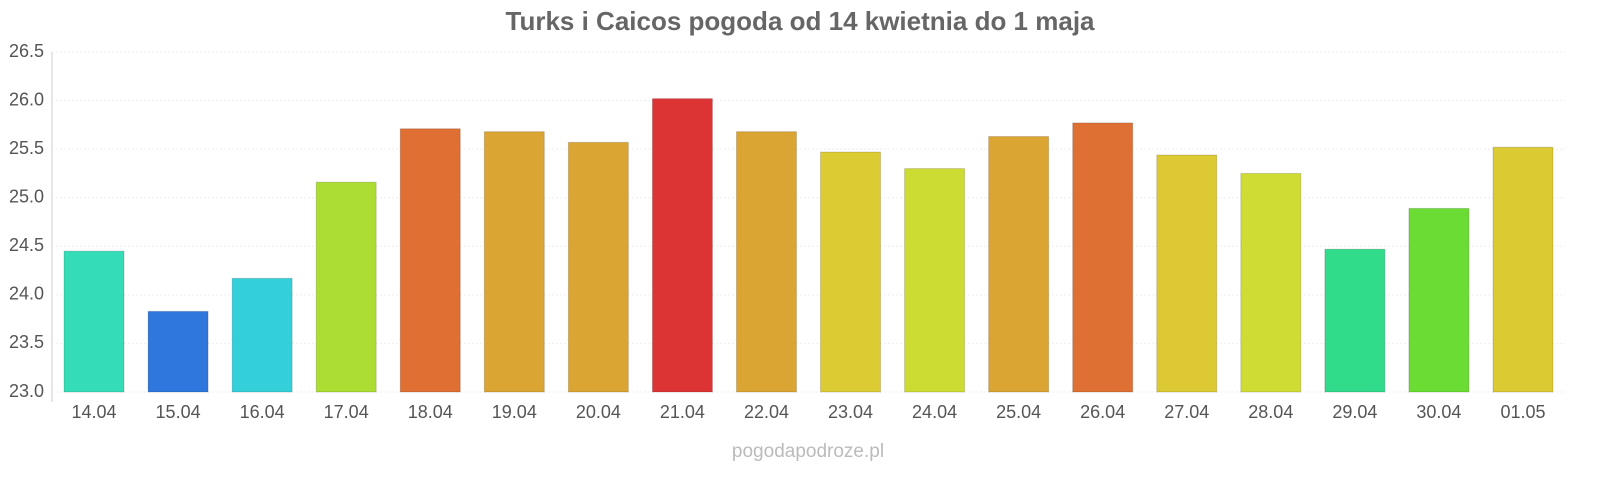 This screenshot has height=480, width=1600. What do you see at coordinates (1102, 412) in the screenshot?
I see `x-tick-label: 26.04` at bounding box center [1102, 412].